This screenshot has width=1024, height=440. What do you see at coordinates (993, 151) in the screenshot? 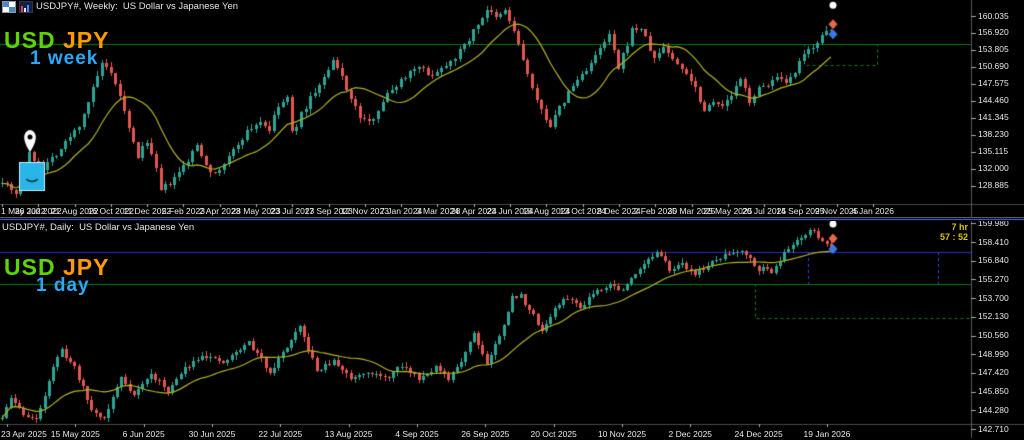
I see `price-axis-label: 135.115` at bounding box center [993, 151].